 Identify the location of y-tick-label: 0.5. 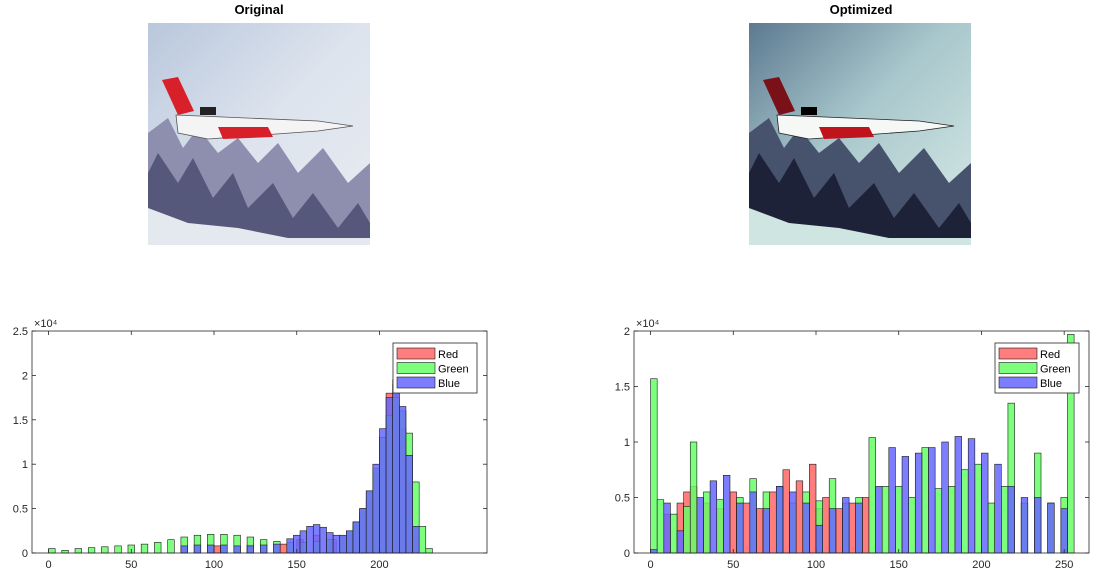
(20, 510).